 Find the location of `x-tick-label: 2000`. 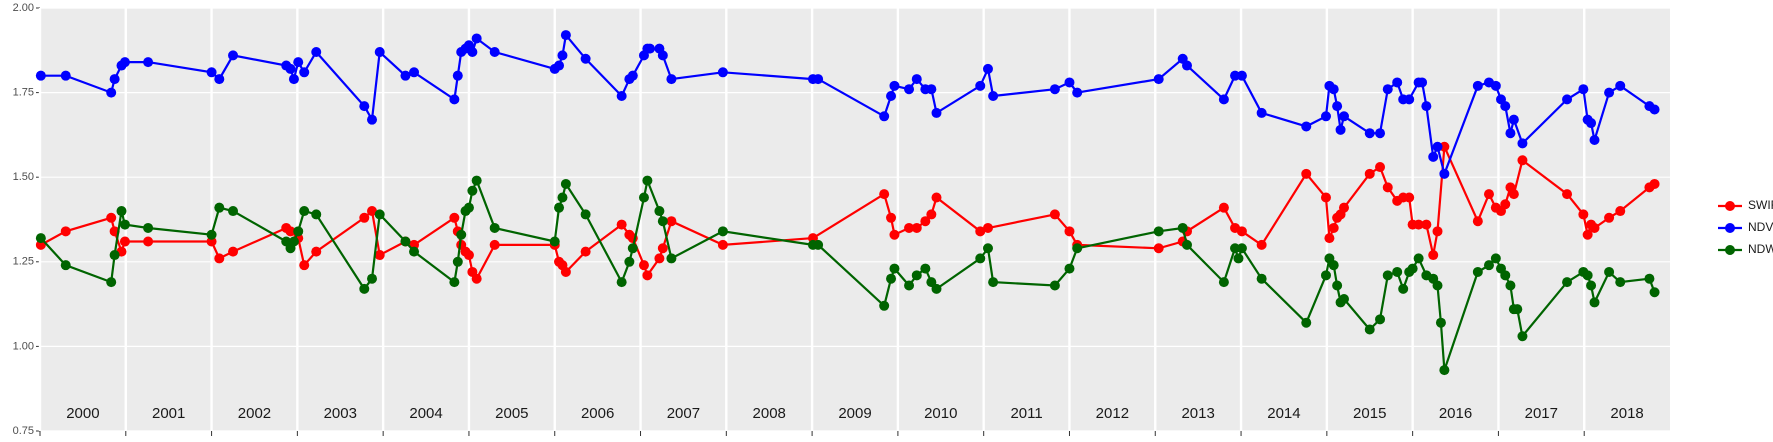

x-tick-label: 2000 is located at coordinates (82, 413).